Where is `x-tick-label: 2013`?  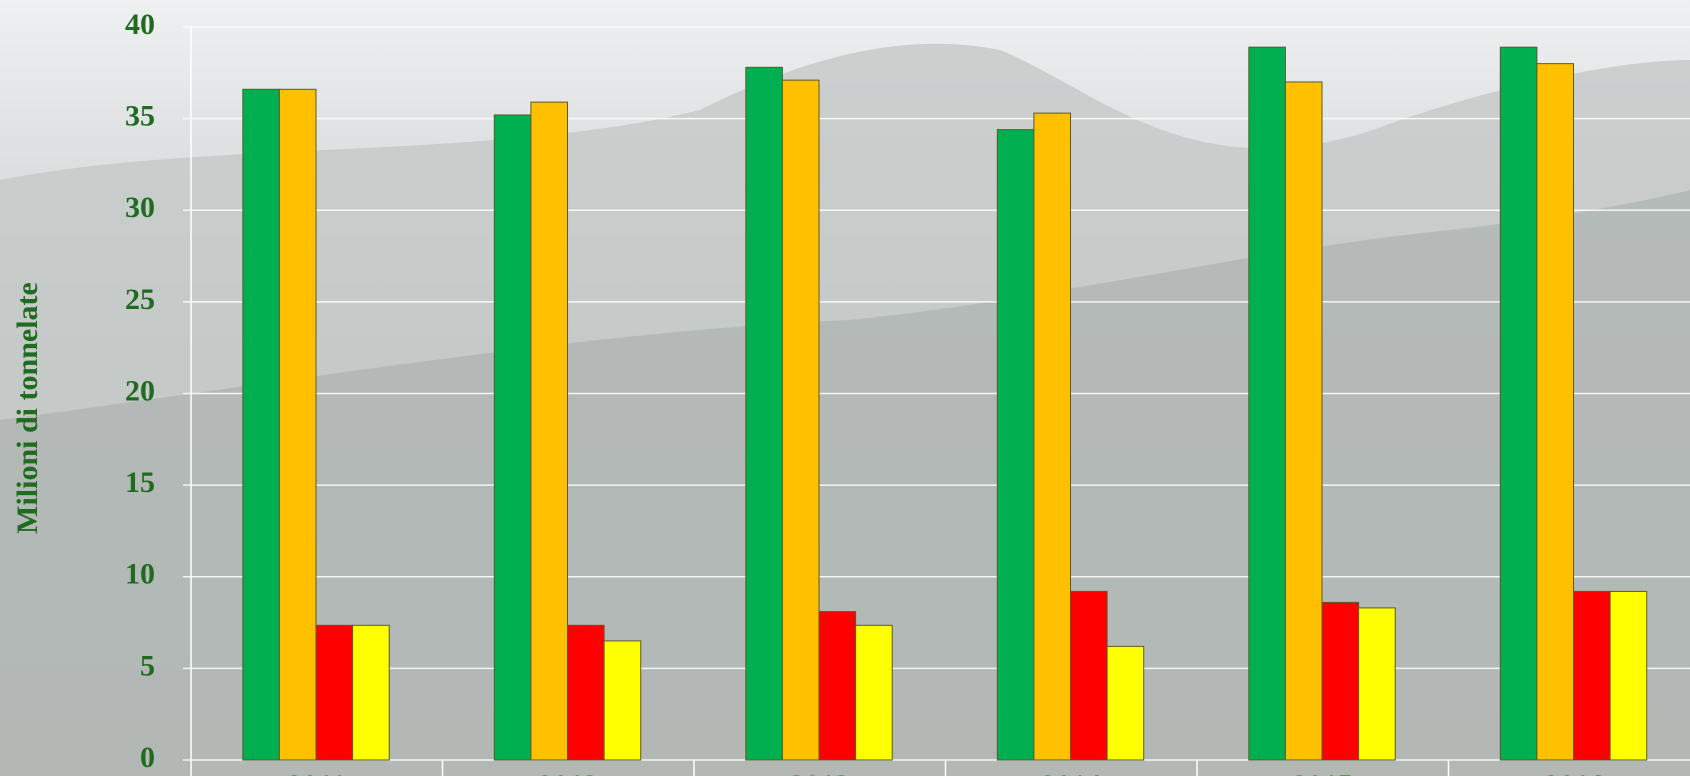
x-tick-label: 2013 is located at coordinates (820, 772).